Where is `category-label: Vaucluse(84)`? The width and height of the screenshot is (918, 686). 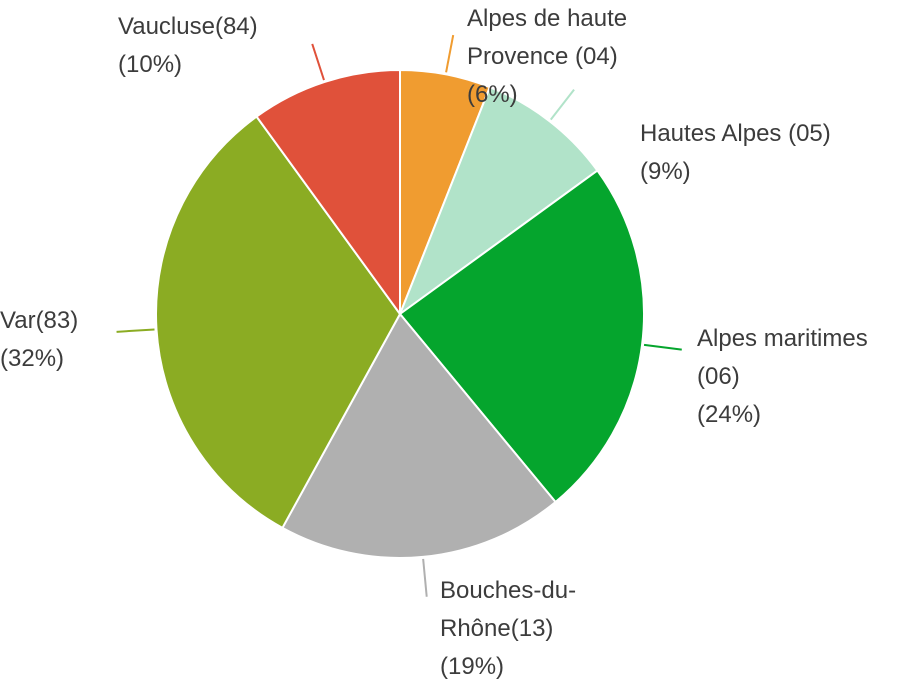 category-label: Vaucluse(84) is located at coordinates (188, 26).